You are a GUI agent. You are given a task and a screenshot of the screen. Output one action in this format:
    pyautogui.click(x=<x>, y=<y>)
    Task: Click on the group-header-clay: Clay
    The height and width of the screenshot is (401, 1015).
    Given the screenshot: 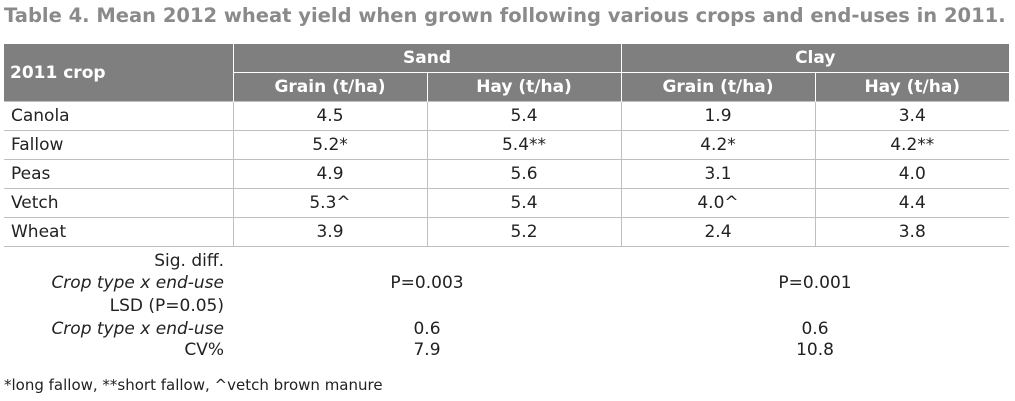 What is the action you would take?
    pyautogui.click(x=814, y=58)
    